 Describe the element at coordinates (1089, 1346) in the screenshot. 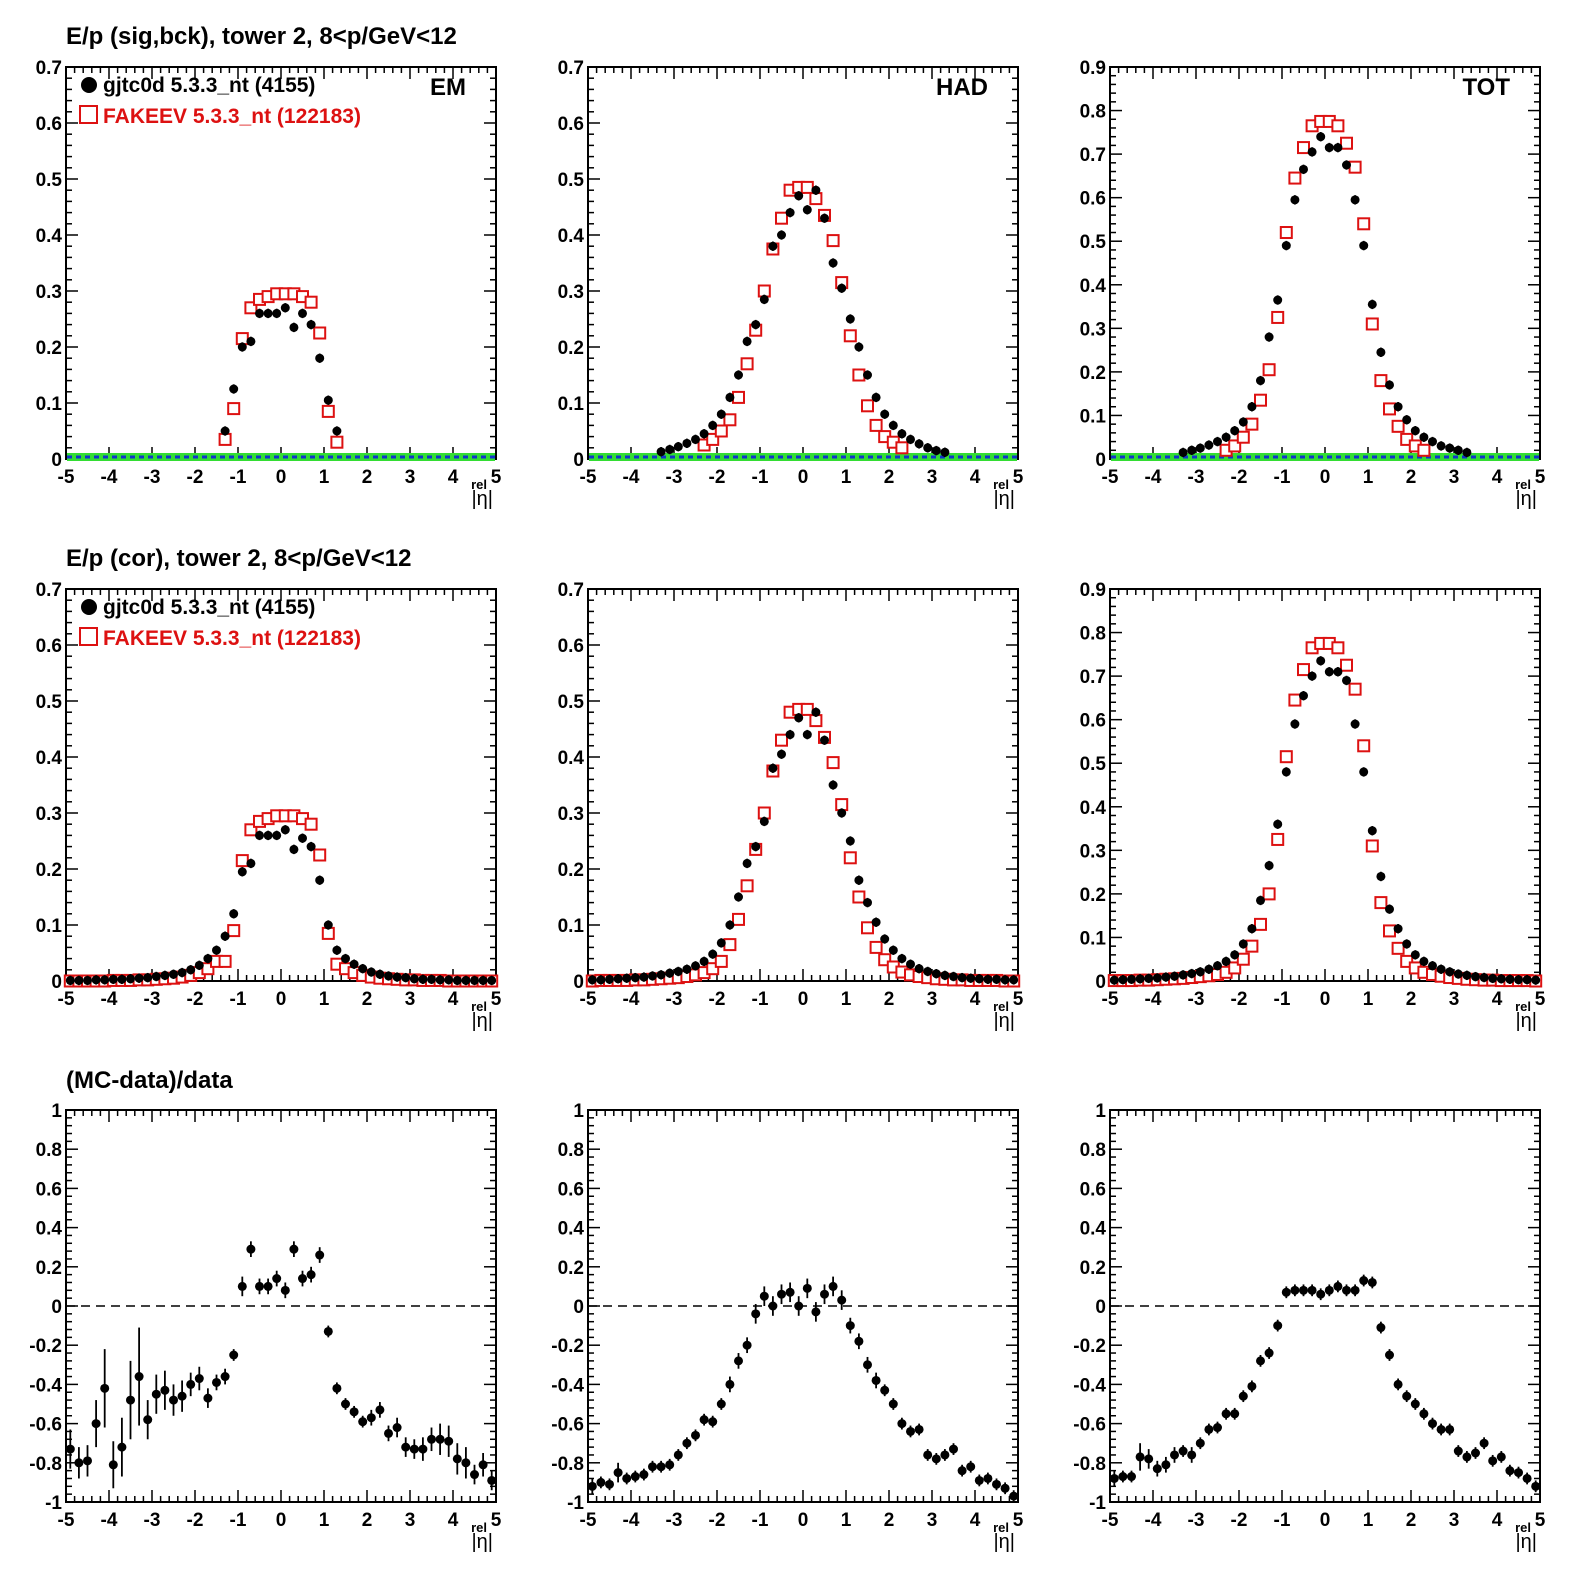

I see `y-tick-label: -0.2` at that location.